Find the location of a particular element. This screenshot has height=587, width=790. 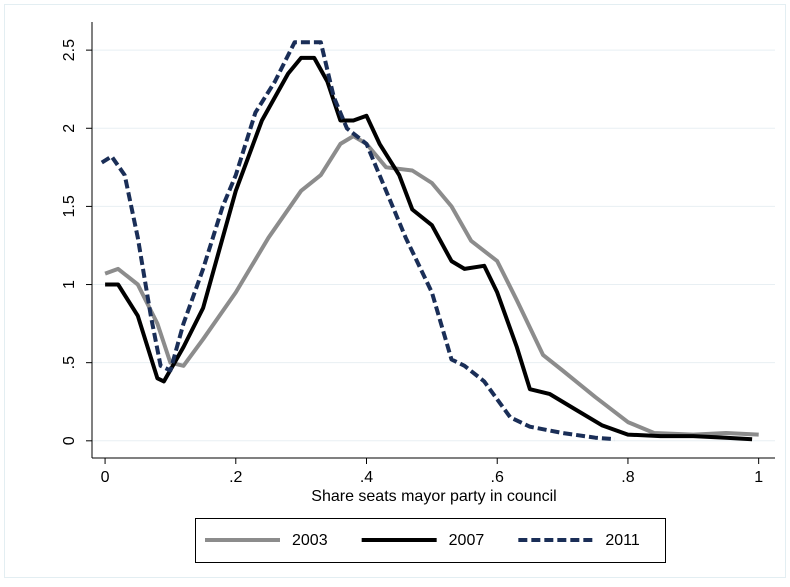

x-tick-label: 1 is located at coordinates (758, 477).